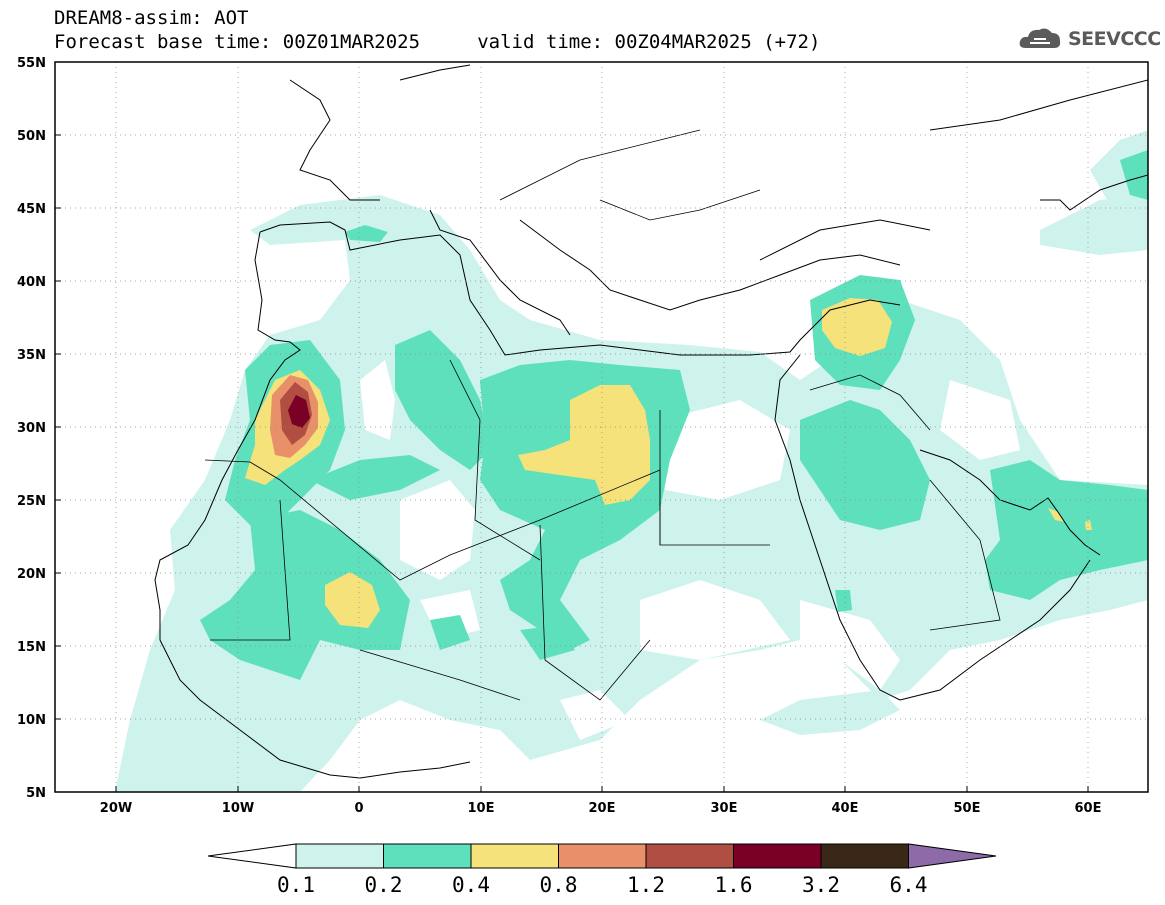 This screenshot has width=1165, height=905. I want to click on lat-label: 5N, so click(36, 793).